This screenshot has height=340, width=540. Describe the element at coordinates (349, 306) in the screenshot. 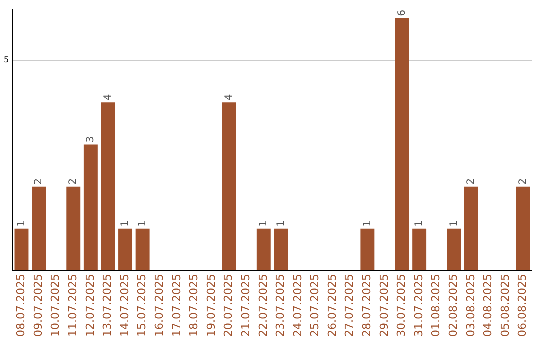

I see `x-tick-label: 27.07.2025` at that location.